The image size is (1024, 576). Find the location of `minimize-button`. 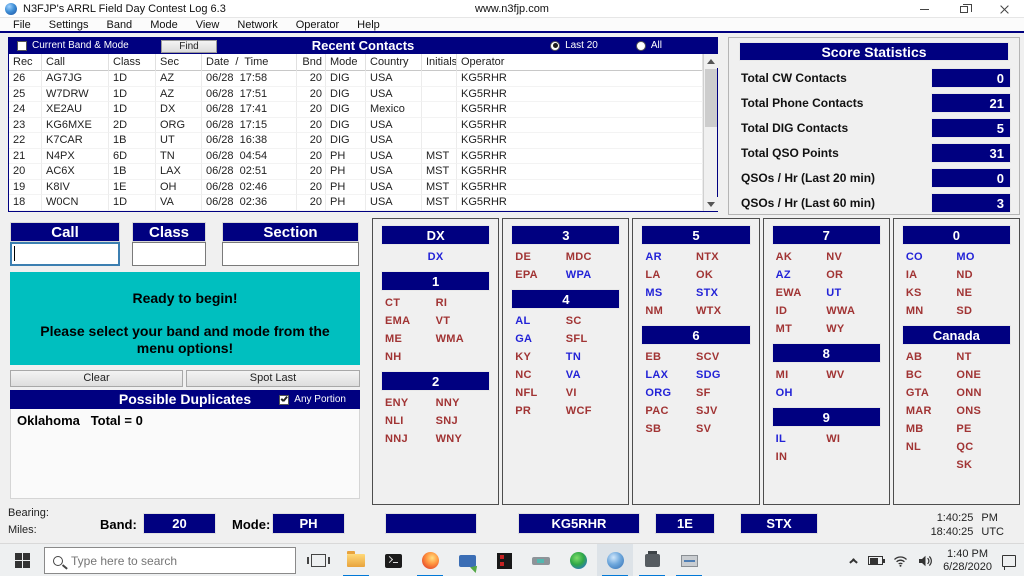

minimize-button is located at coordinates (924, 9).